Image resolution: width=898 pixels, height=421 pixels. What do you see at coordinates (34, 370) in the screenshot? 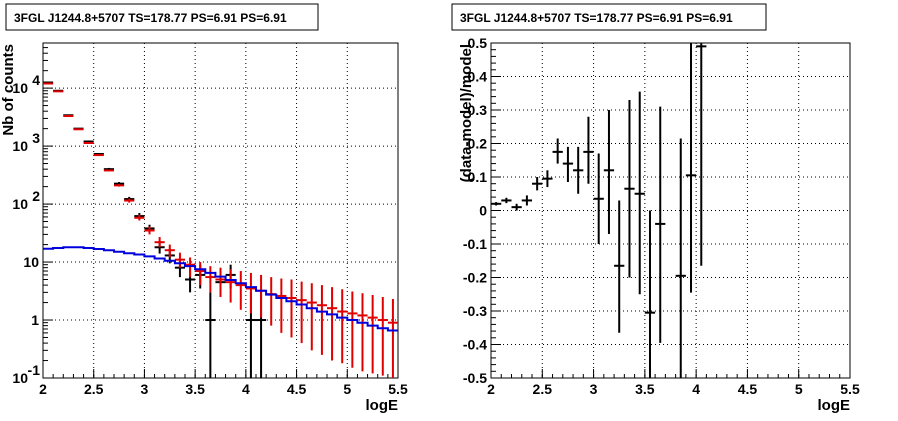
I see `y-tick-exponent: -1` at bounding box center [34, 370].